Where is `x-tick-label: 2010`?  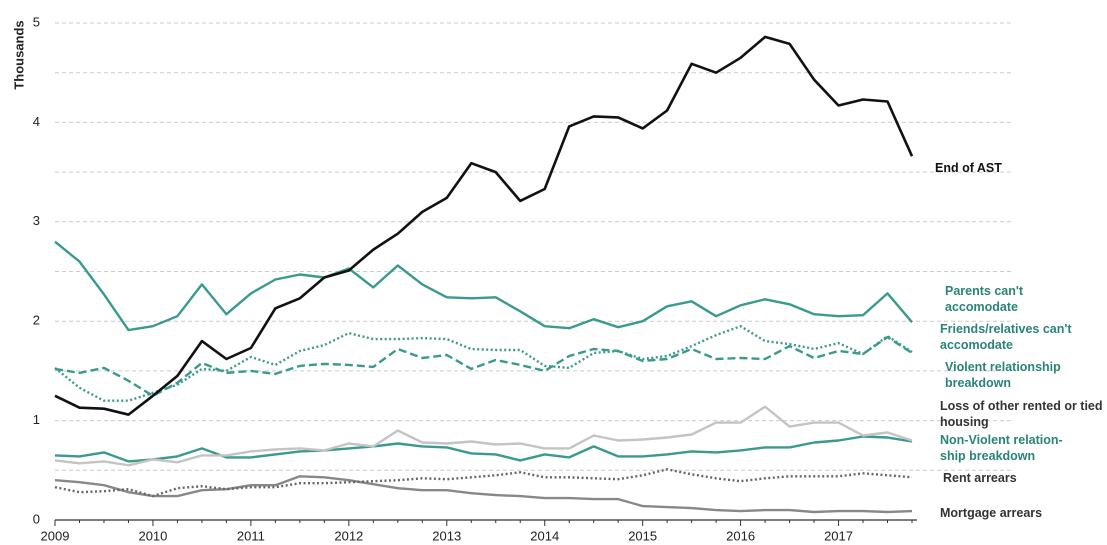 x-tick-label: 2010 is located at coordinates (152, 535).